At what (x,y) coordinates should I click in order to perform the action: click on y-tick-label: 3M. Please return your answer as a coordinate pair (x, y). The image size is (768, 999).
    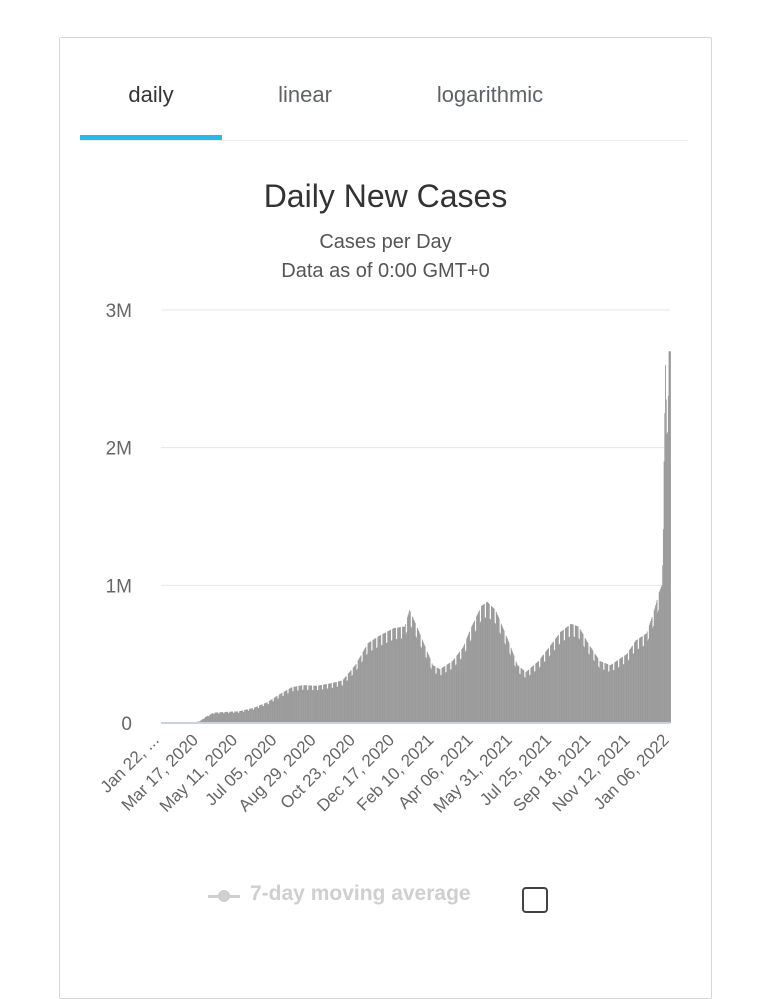
    Looking at the image, I should click on (119, 311).